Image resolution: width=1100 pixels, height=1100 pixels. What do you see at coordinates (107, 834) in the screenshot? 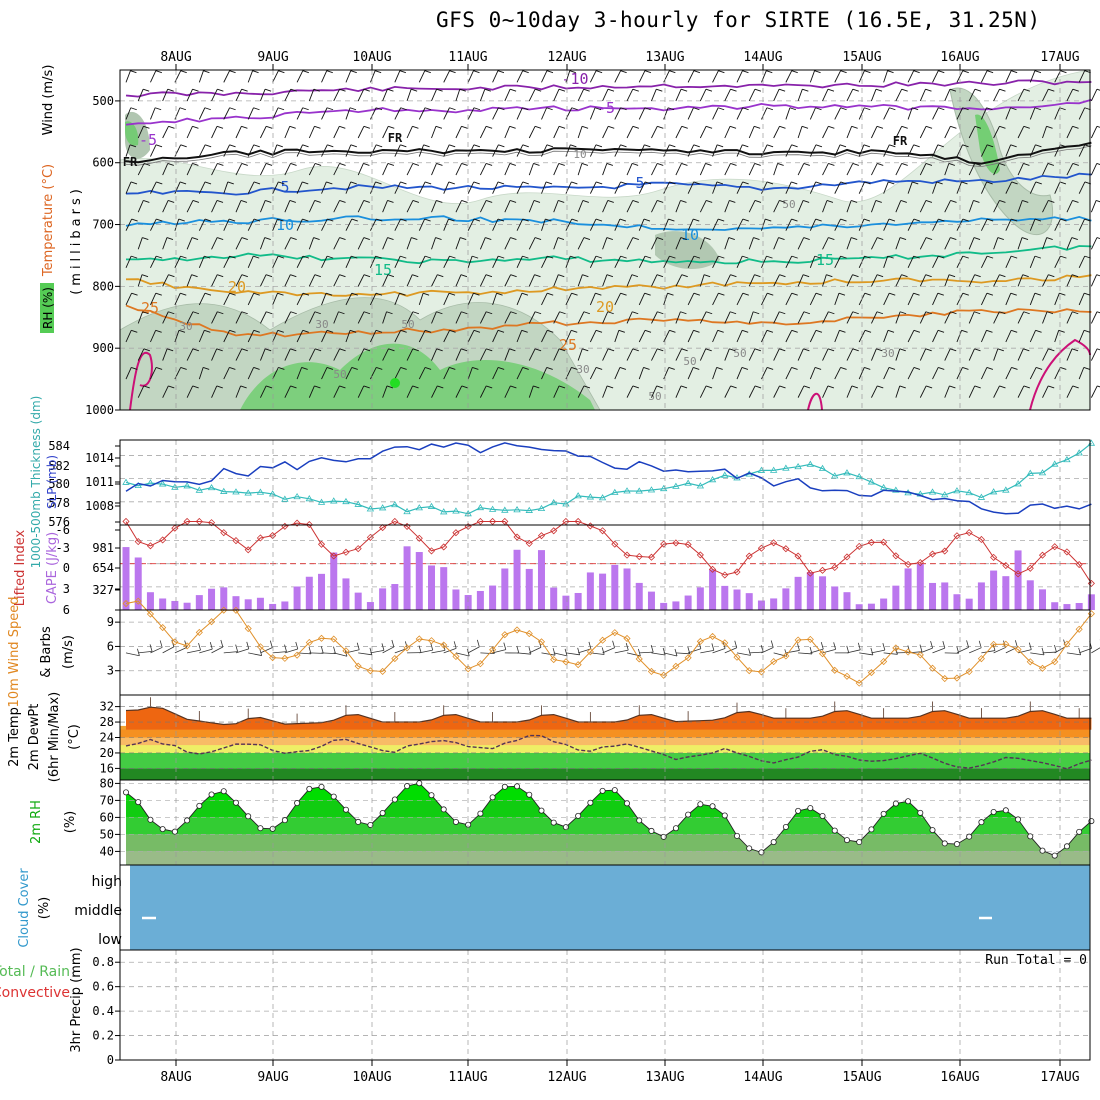
I see `y-tick-label: 50` at bounding box center [107, 834].